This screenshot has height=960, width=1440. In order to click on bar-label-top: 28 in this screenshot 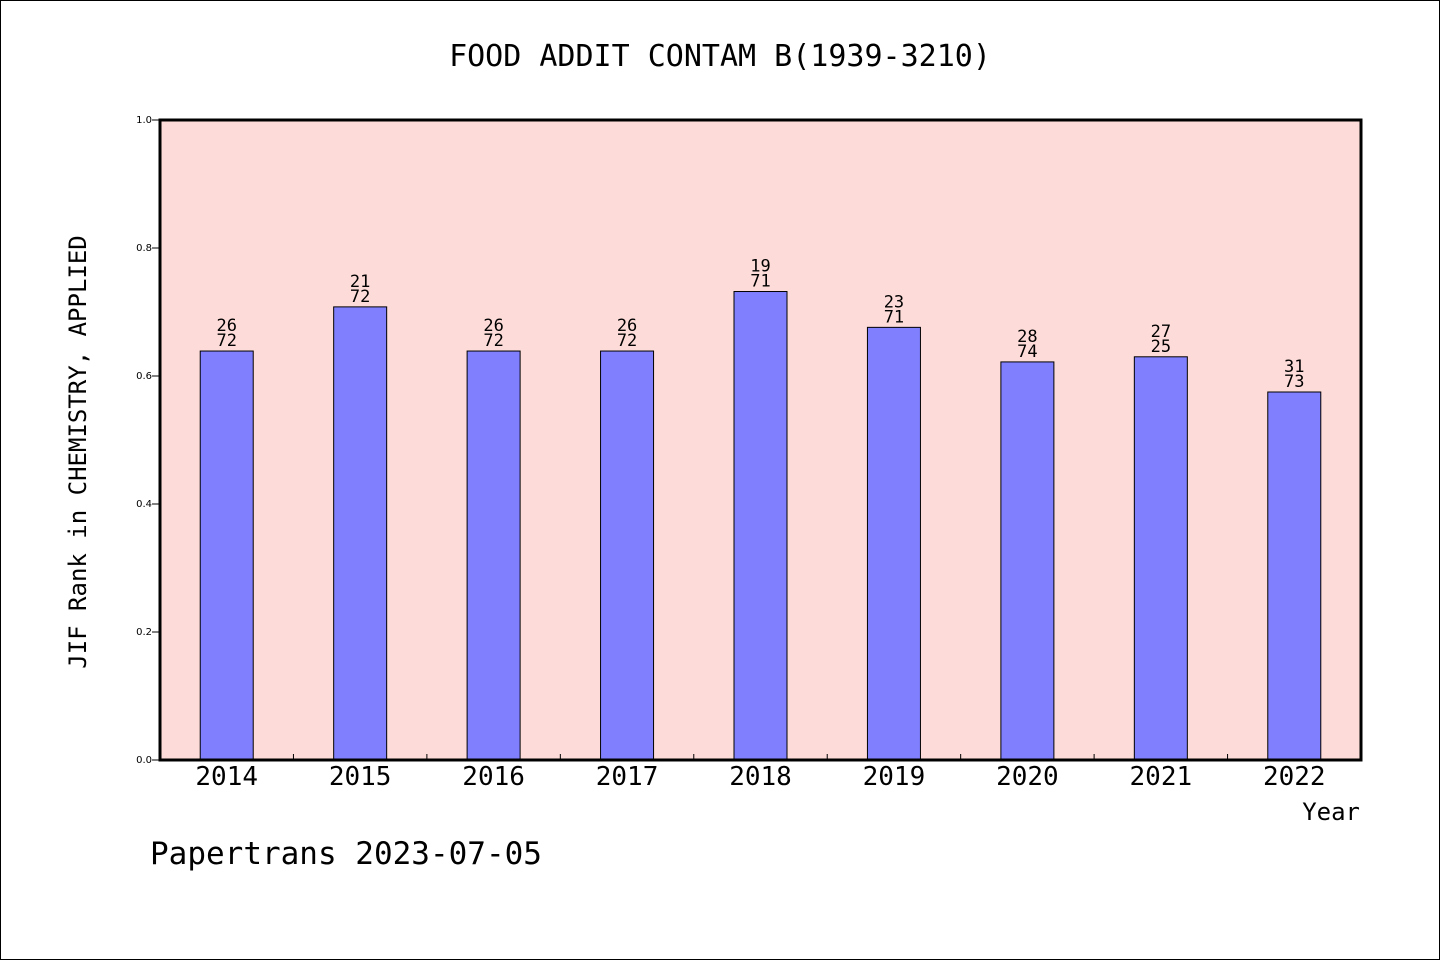, I will do `click(1027, 337)`.